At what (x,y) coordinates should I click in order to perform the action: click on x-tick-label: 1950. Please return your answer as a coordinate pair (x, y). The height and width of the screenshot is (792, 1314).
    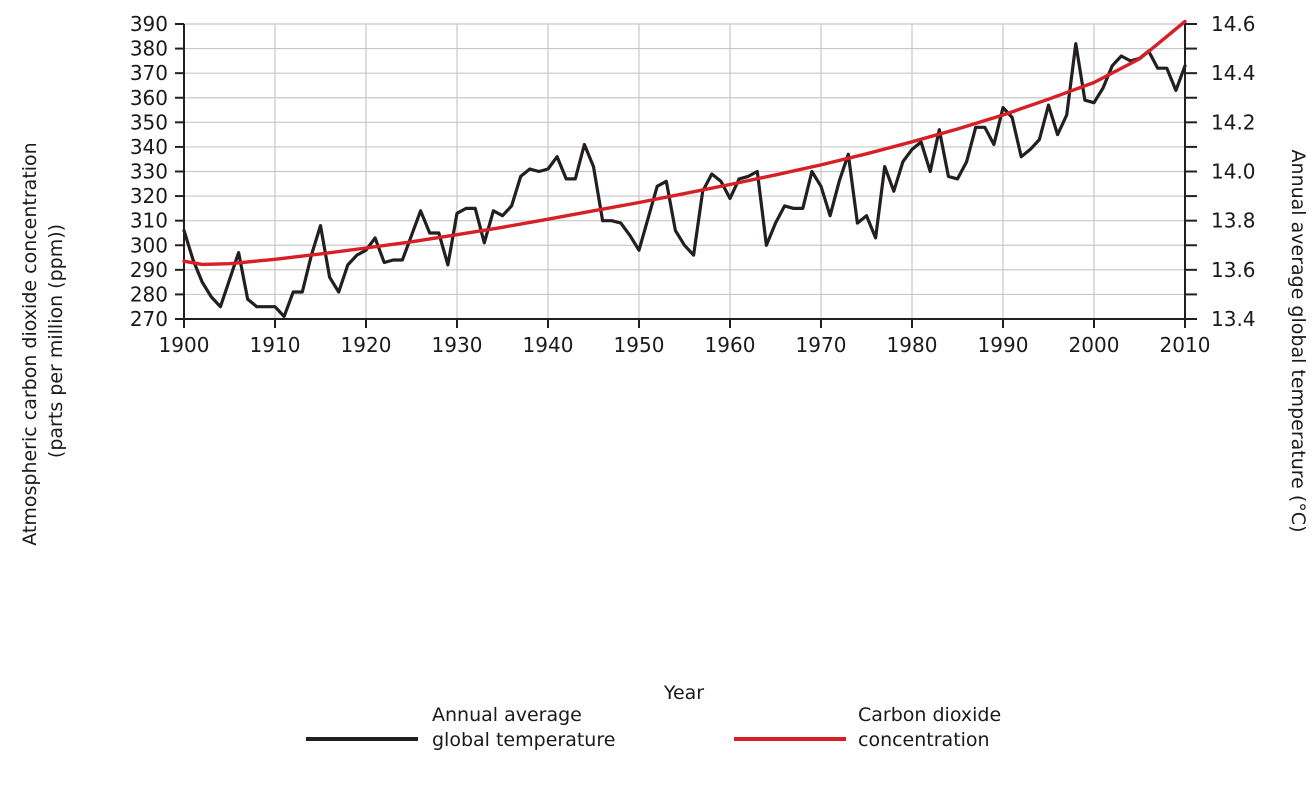
    Looking at the image, I should click on (639, 345).